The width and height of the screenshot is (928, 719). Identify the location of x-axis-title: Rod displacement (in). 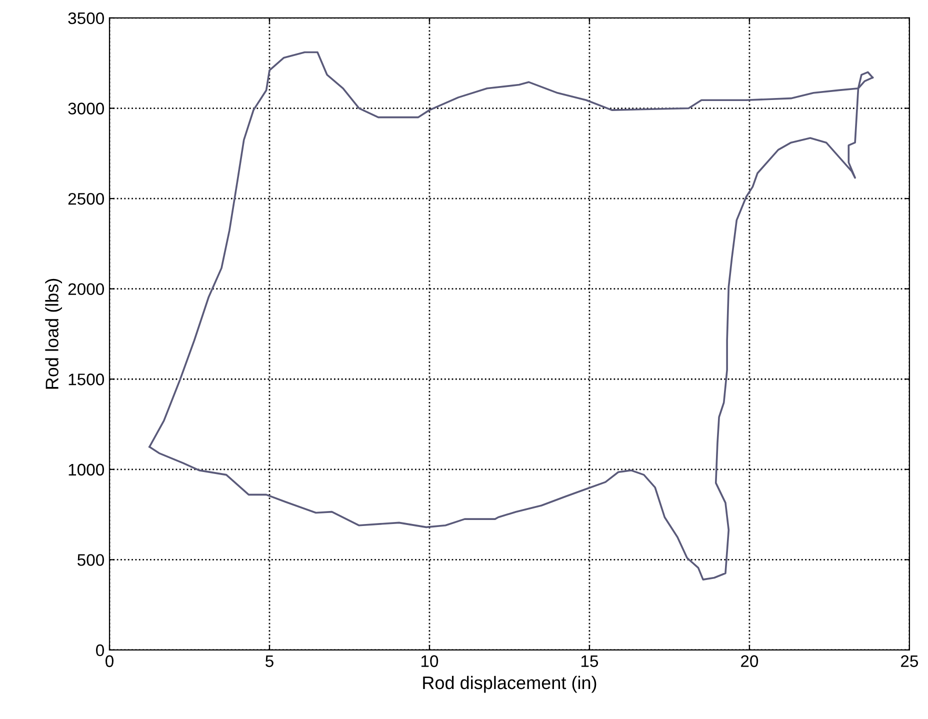
(509, 684).